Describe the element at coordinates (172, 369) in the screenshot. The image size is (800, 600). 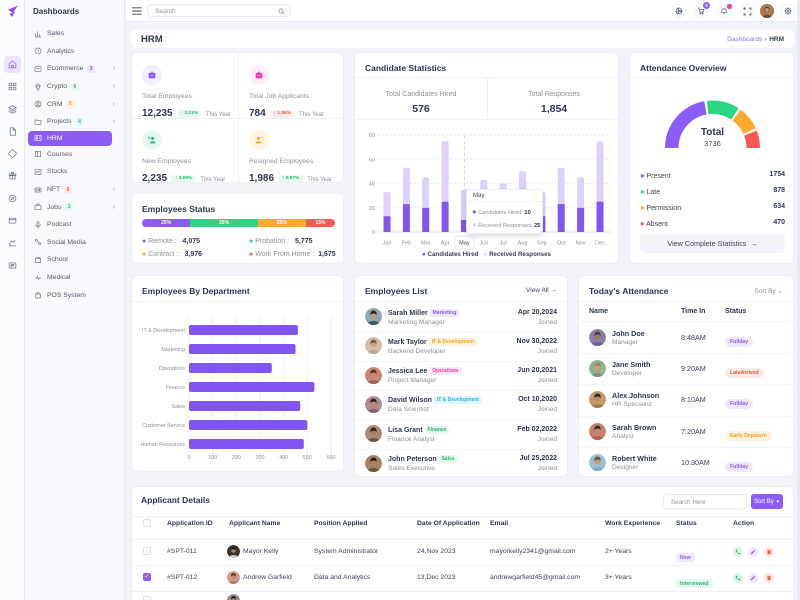
I see `svg-text: Operations` at that location.